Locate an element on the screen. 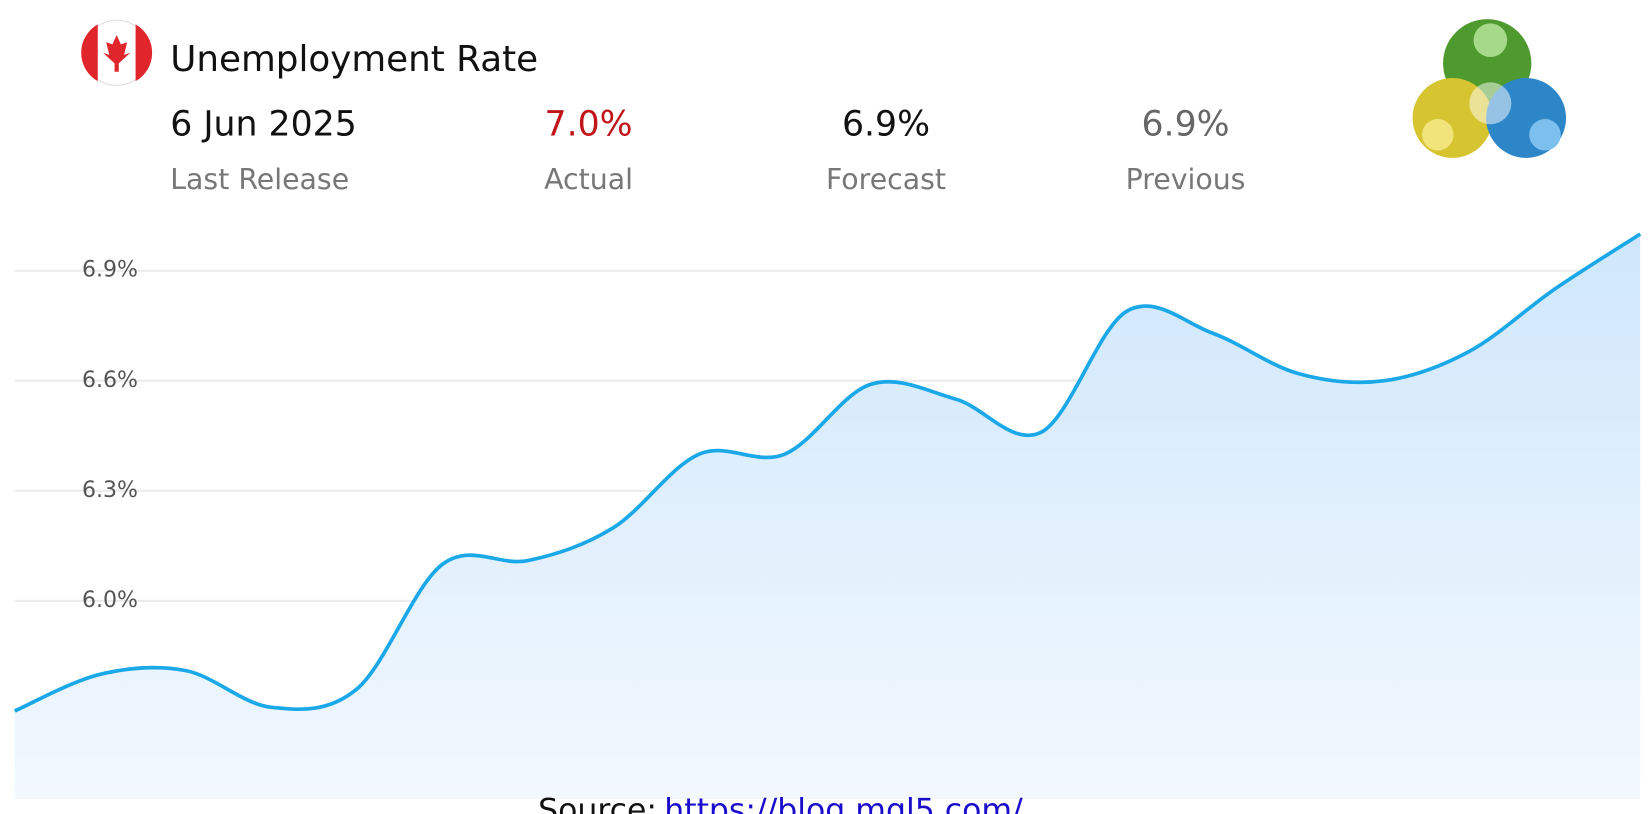 This screenshot has width=1648, height=814. actual-label: Actual is located at coordinates (588, 179).